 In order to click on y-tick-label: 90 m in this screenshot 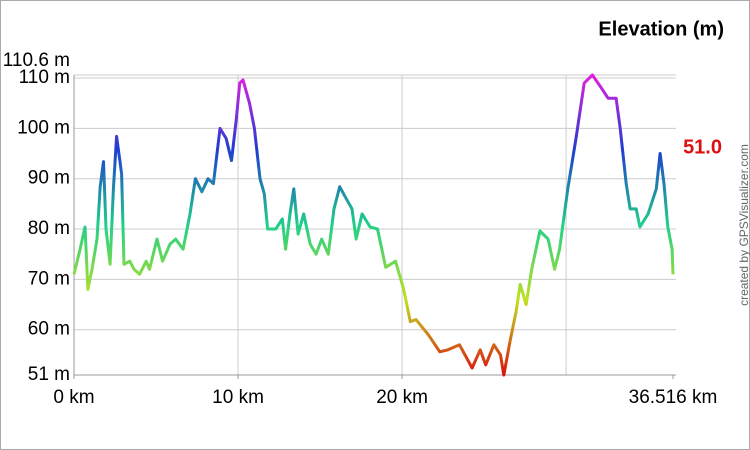, I will do `click(49, 178)`.